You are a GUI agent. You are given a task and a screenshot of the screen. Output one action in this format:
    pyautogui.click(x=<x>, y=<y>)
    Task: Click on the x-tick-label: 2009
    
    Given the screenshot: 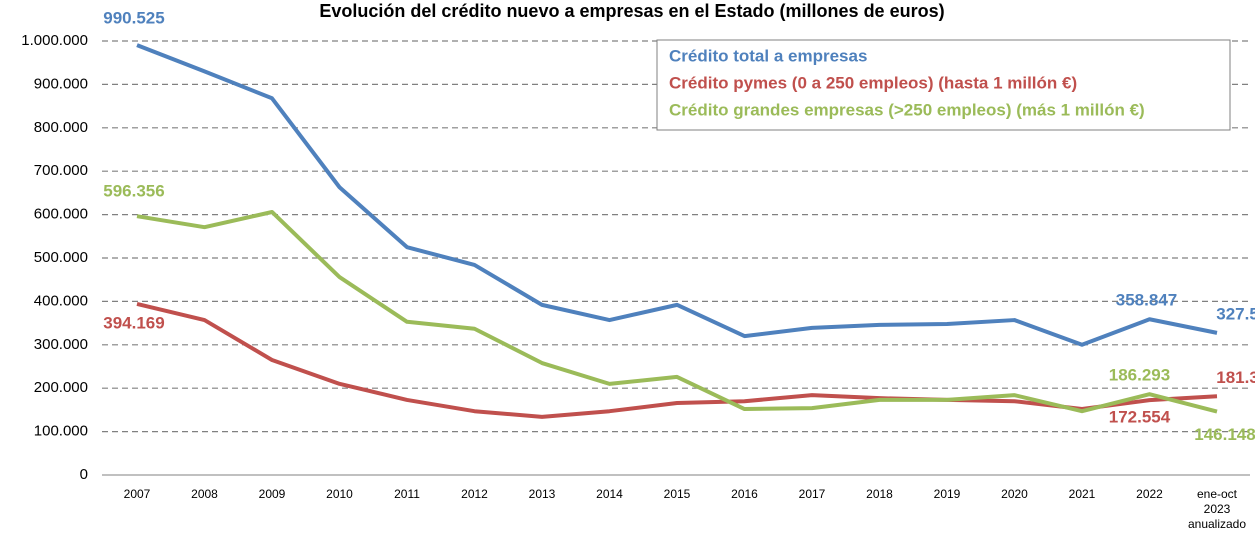 What is the action you would take?
    pyautogui.click(x=272, y=494)
    